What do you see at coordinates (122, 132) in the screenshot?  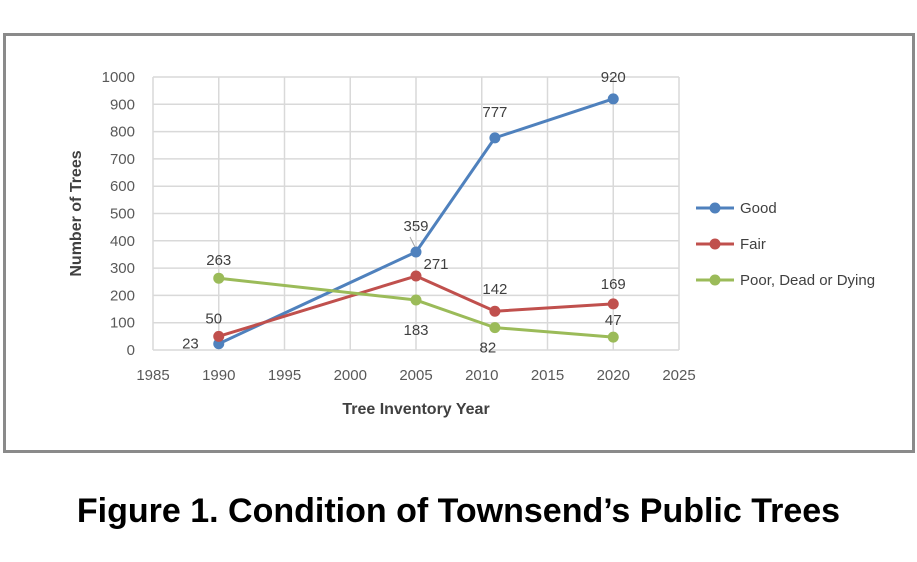 I see `y-tick-label: 800` at bounding box center [122, 132].